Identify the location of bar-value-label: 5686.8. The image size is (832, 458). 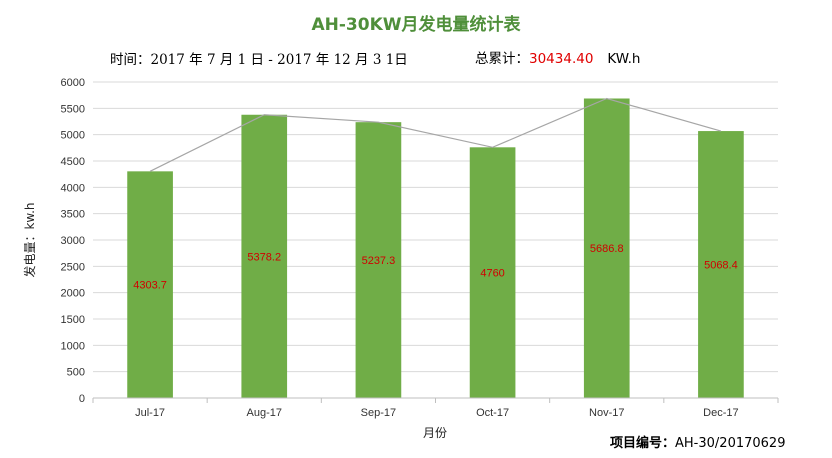
(607, 249).